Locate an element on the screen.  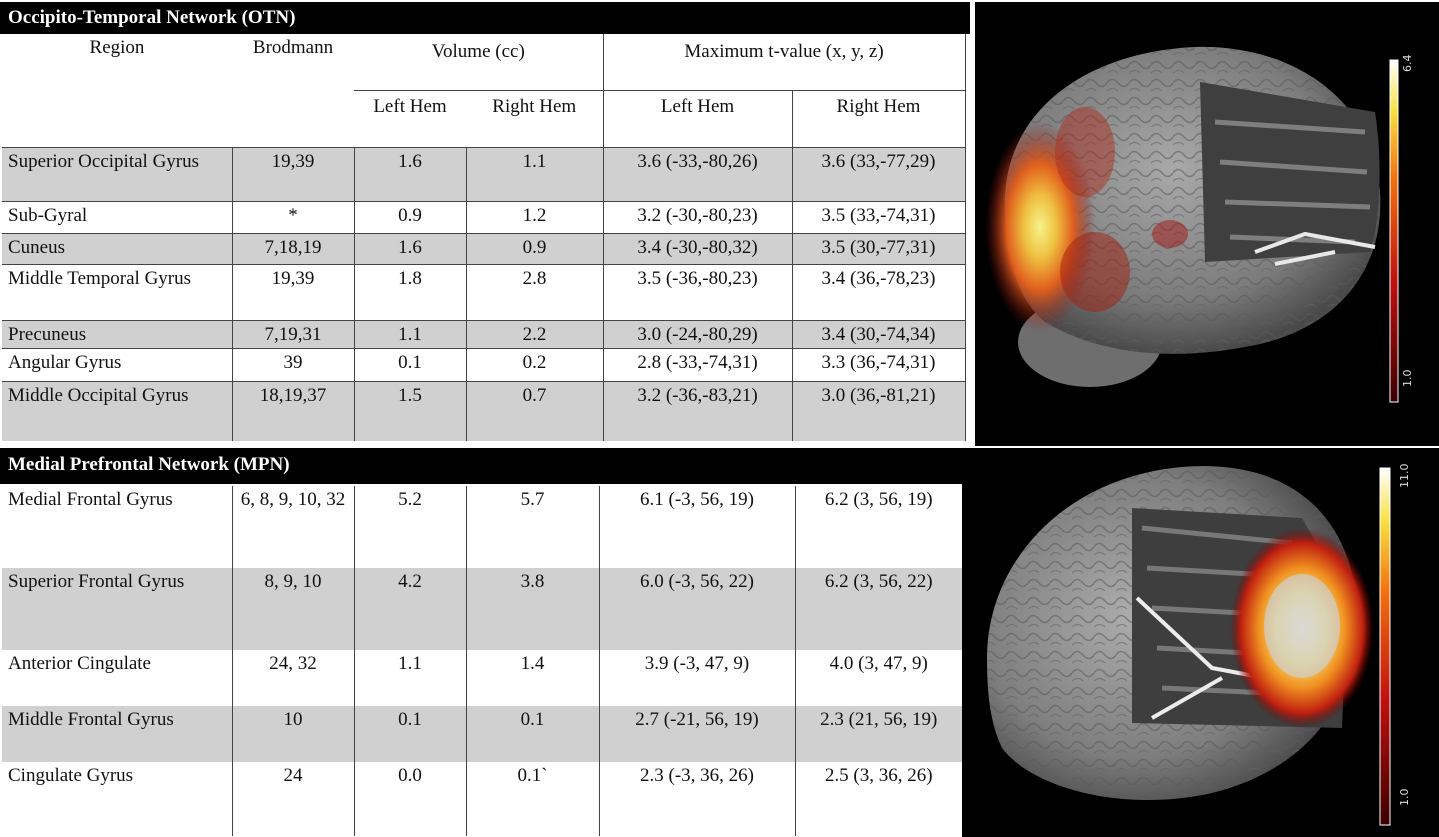
region-cell: Superior Occipital Gyrus is located at coordinates (117, 174).